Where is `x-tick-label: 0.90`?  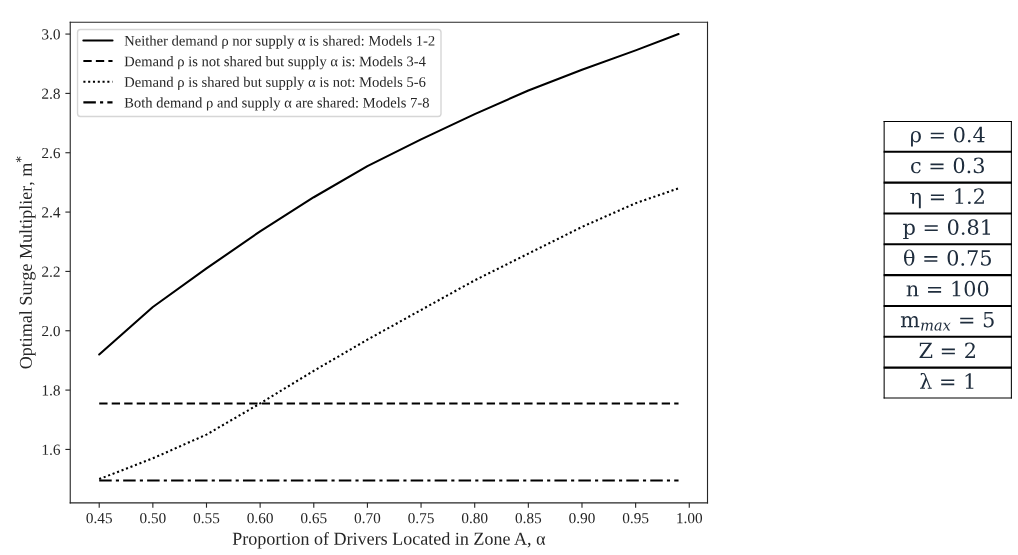
x-tick-label: 0.90 is located at coordinates (582, 518).